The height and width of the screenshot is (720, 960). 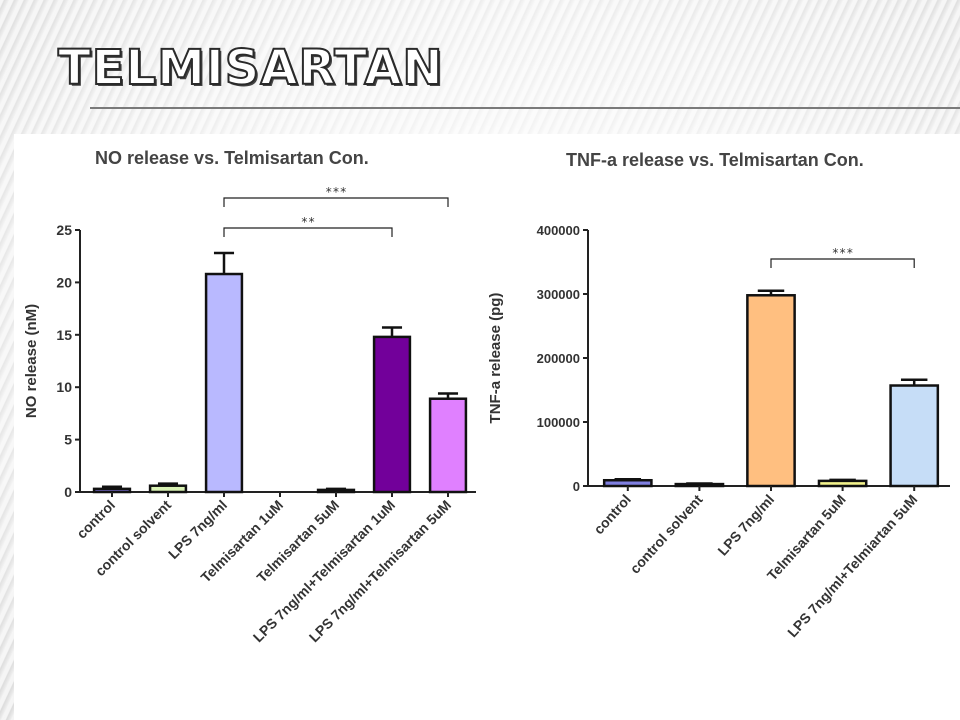 What do you see at coordinates (558, 422) in the screenshot?
I see `tnf-y-tick-label: 100000` at bounding box center [558, 422].